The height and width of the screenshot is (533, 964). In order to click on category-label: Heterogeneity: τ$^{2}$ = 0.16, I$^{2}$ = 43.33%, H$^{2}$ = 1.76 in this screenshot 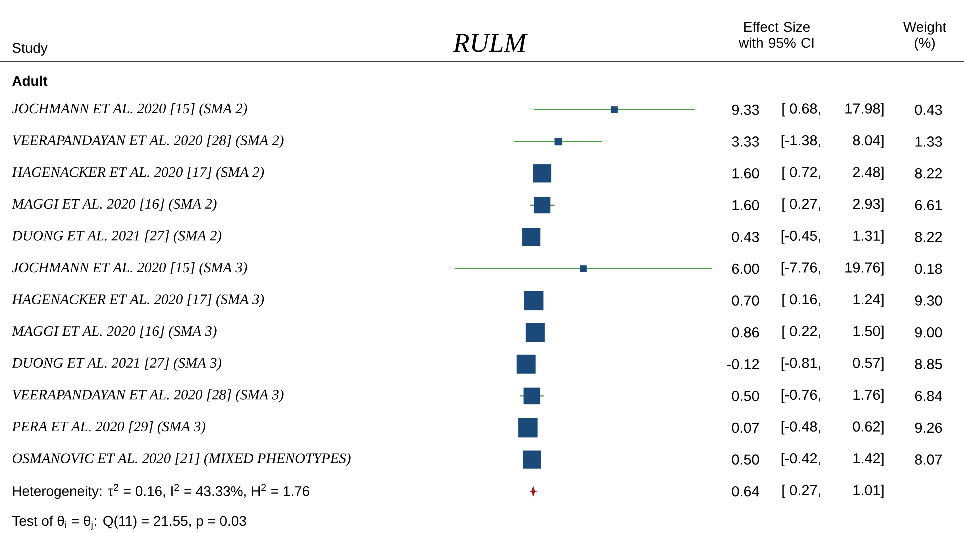, I will do `click(161, 492)`.